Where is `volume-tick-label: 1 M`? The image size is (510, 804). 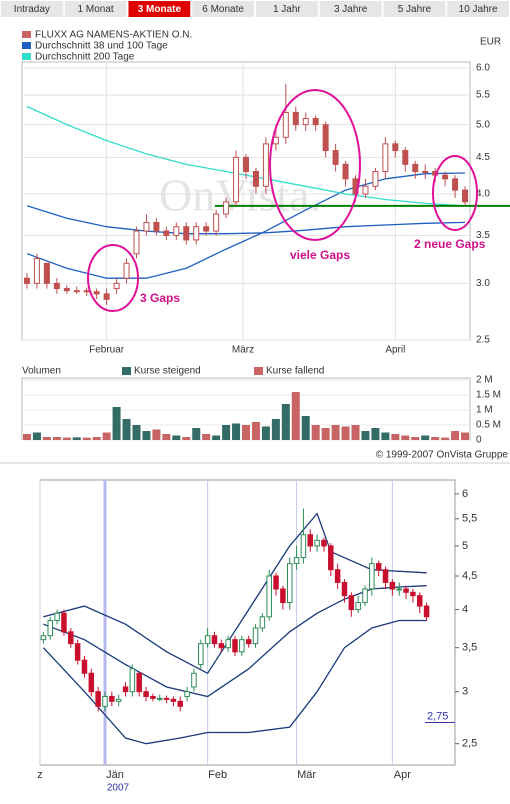
volume-tick-label: 1 M is located at coordinates (484, 410).